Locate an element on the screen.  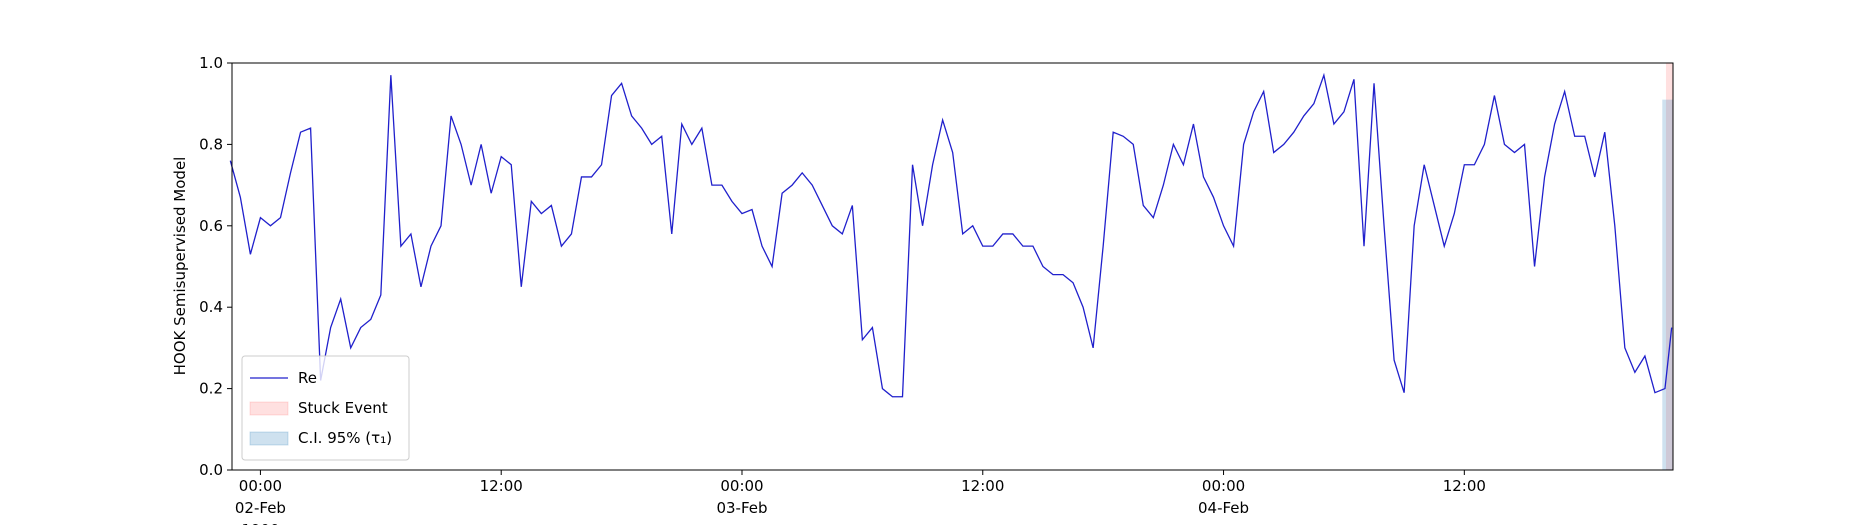
legend-label: Re is located at coordinates (307, 378).